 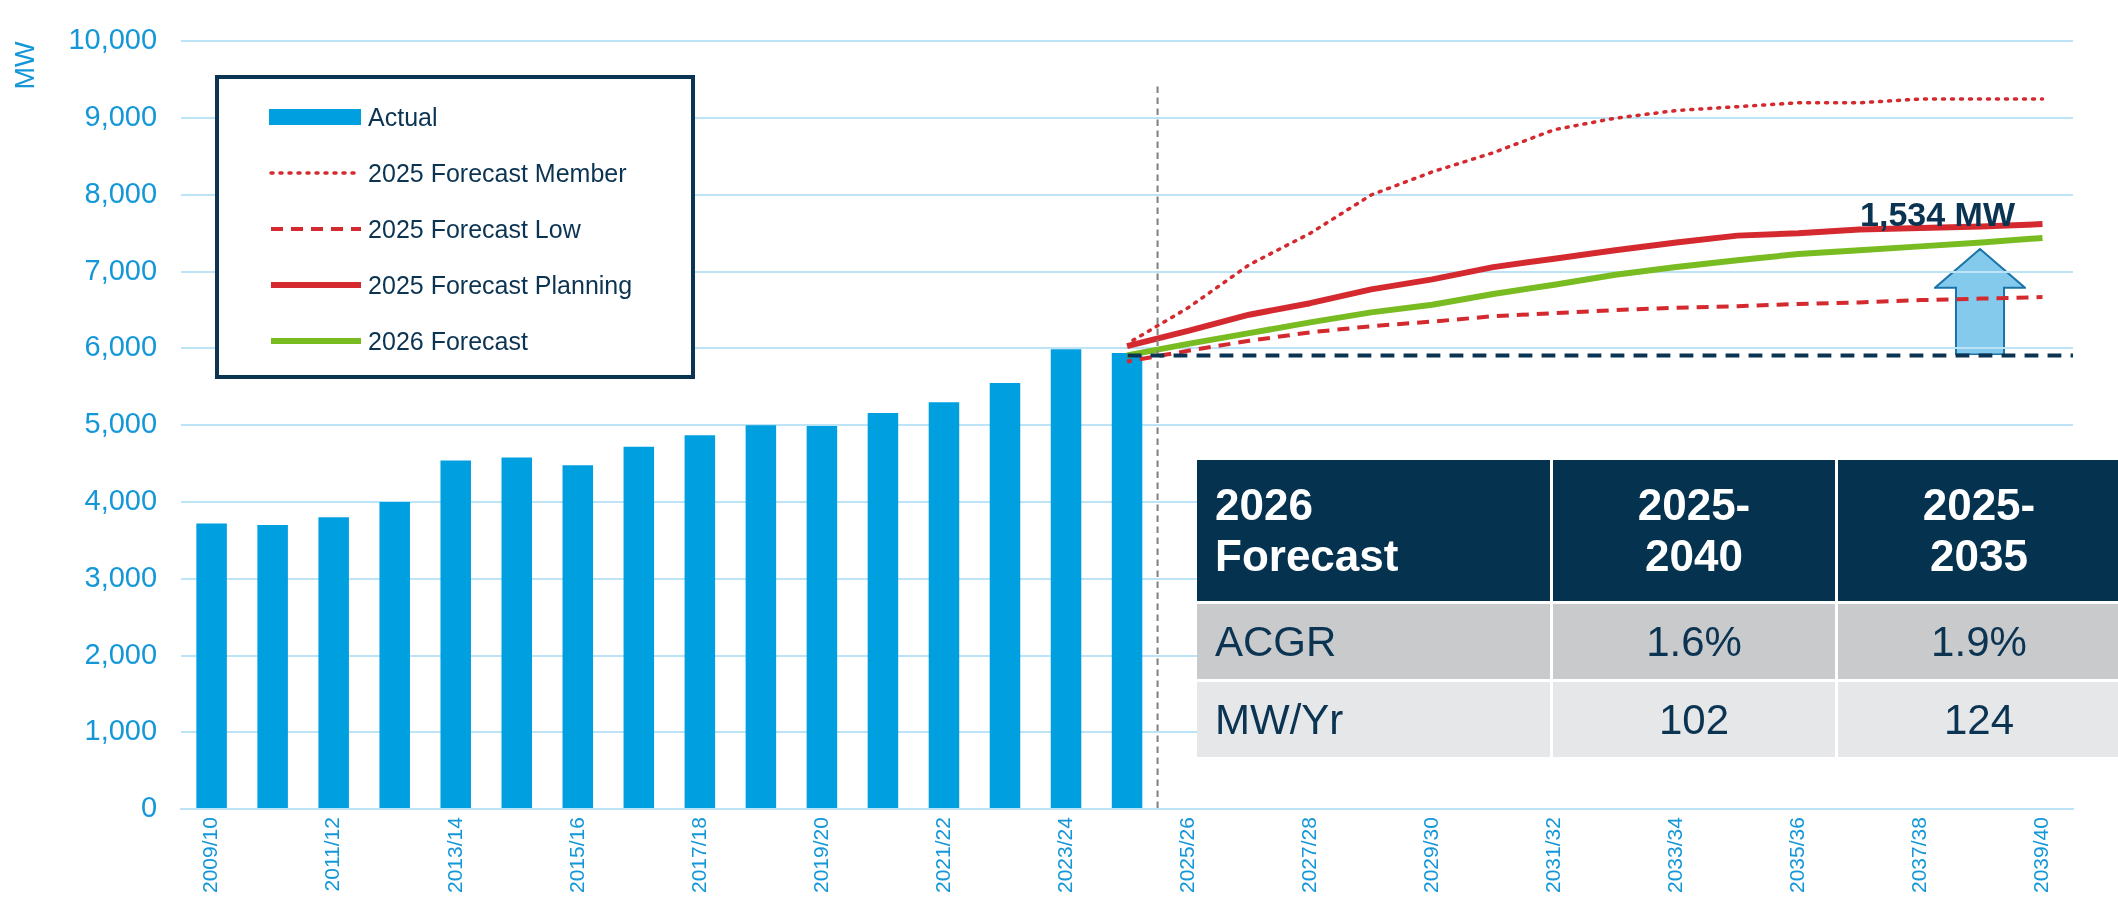 I want to click on x-tick-label: 2031/32, so click(x=1553, y=855).